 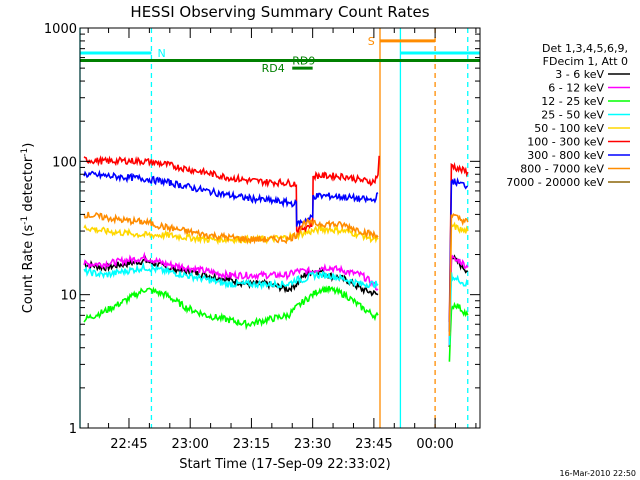 I want to click on flag-label: RD9, so click(x=303, y=61).